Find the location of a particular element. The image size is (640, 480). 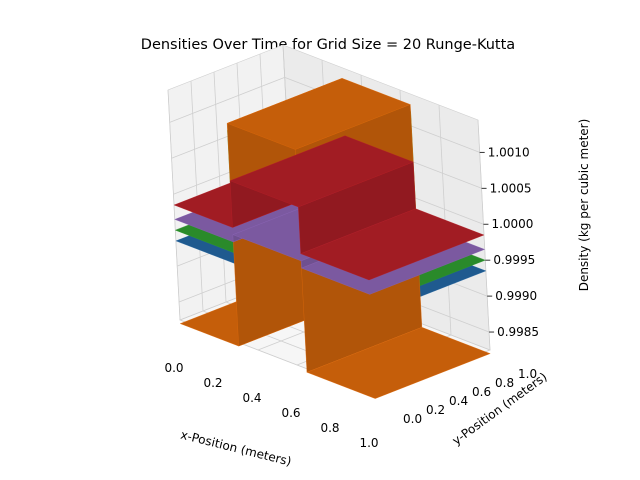

x-tick-label: 0.4 is located at coordinates (251, 398).